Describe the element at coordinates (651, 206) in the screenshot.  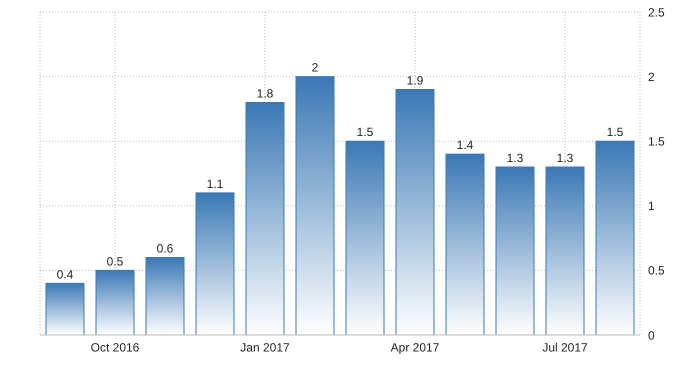
I see `y-tick-label: 1` at that location.